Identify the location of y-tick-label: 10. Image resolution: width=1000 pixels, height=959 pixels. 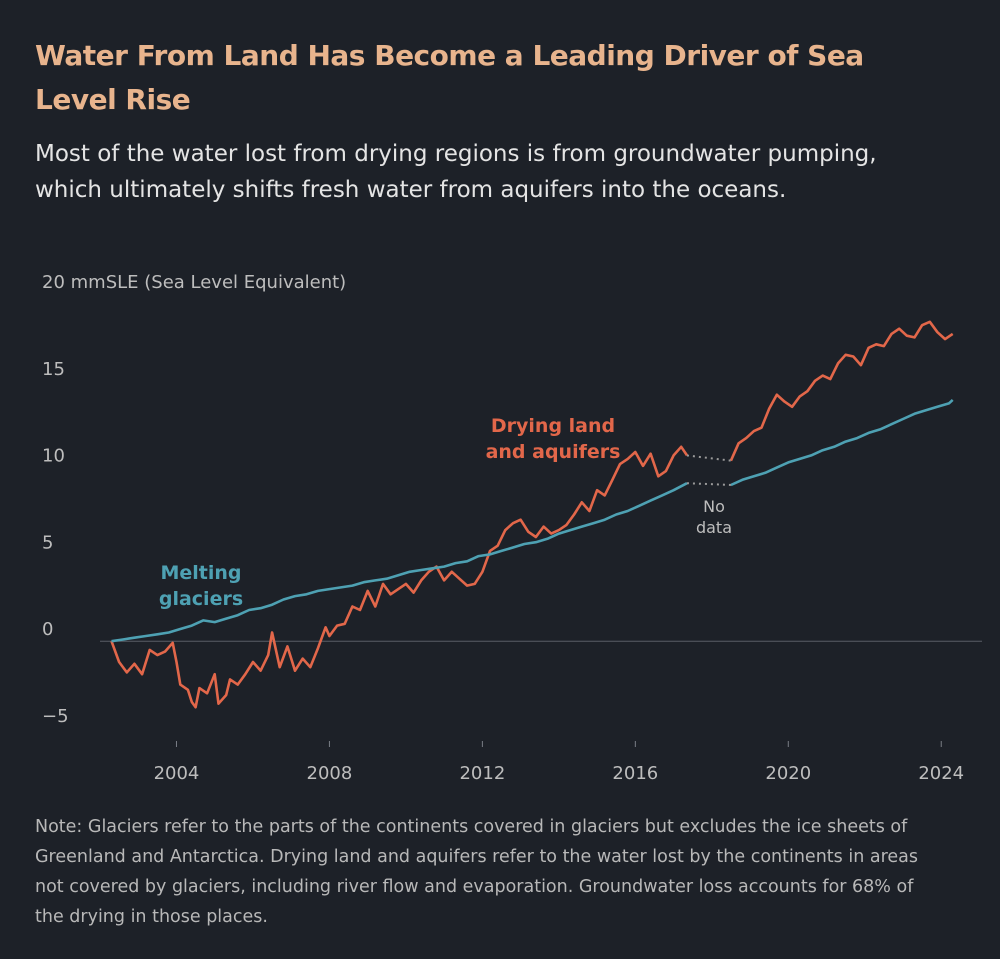
(53, 456).